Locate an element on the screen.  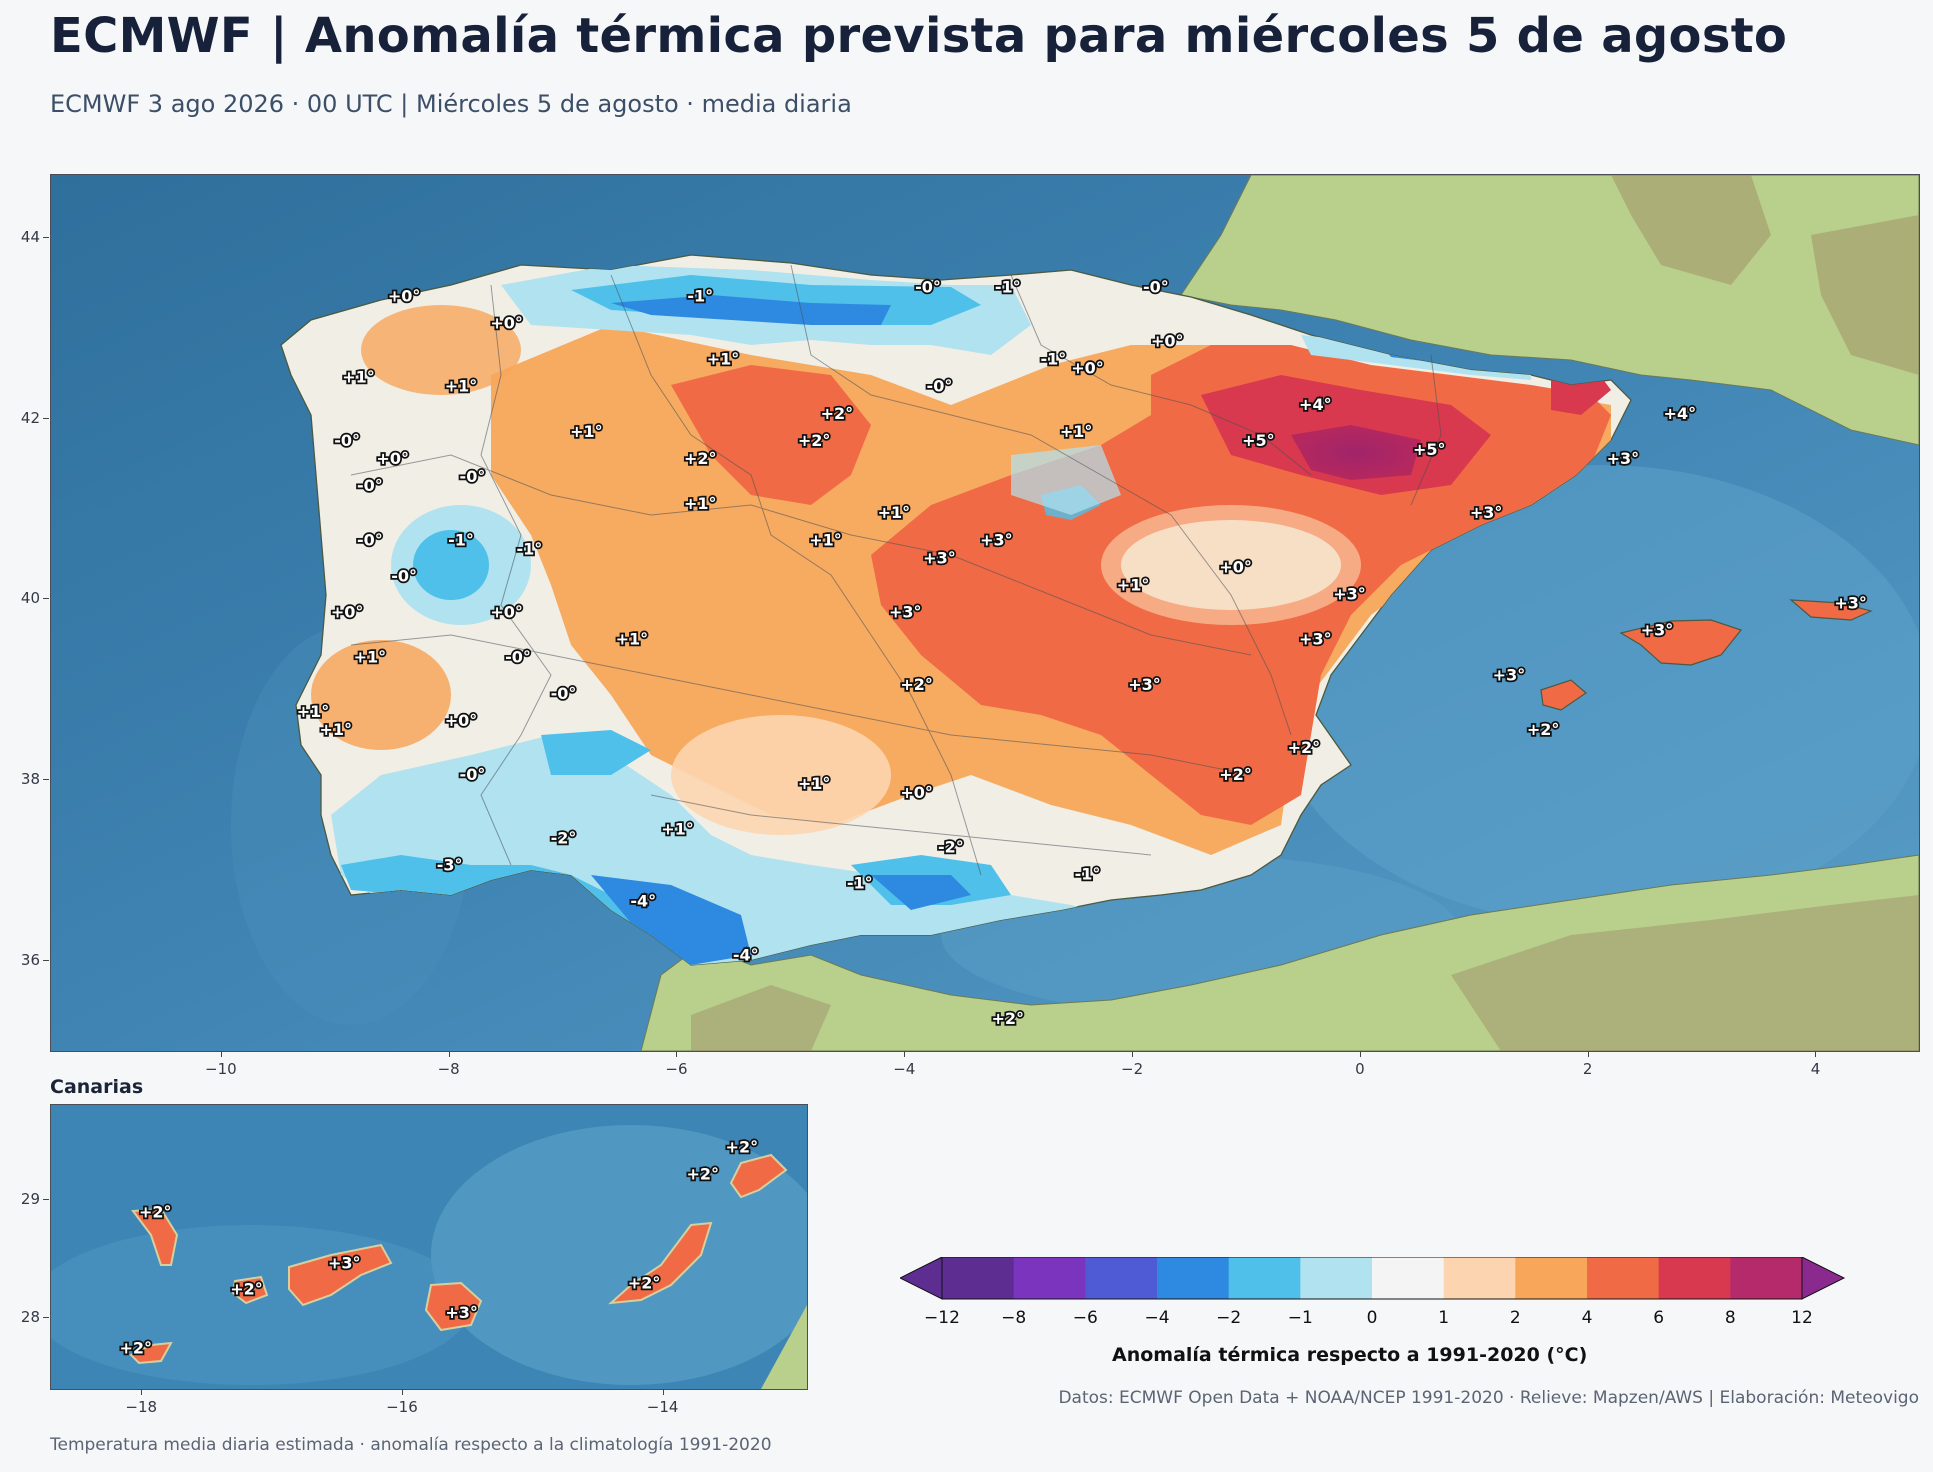
lat-tick-label: 36 is located at coordinates (30, 959).